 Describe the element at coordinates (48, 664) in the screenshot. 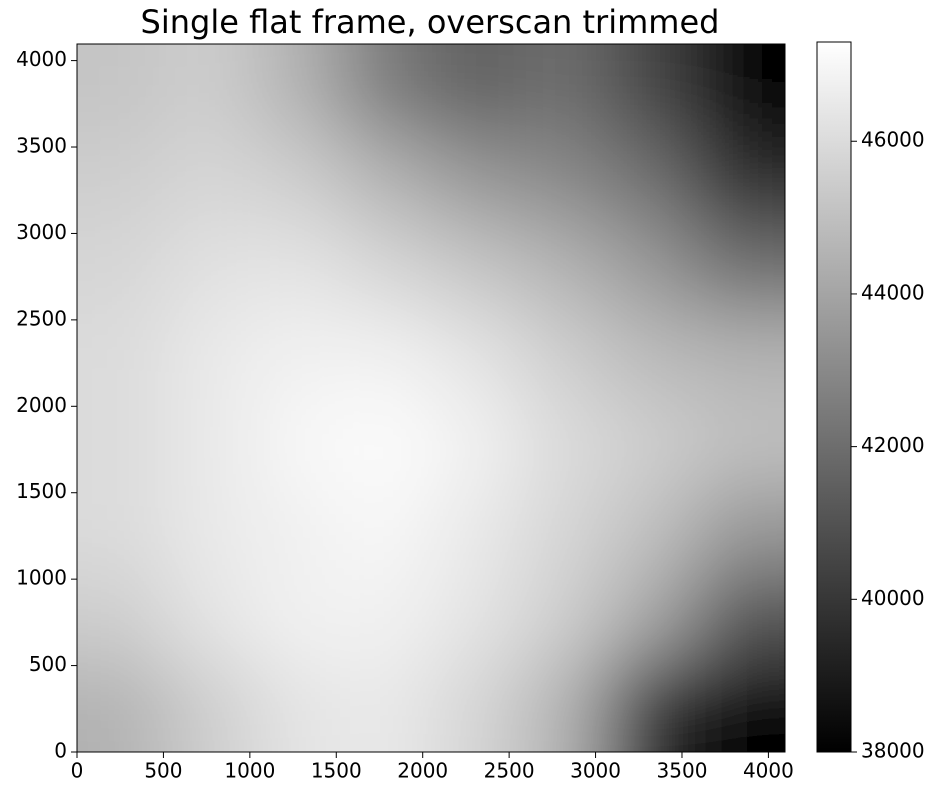

I see `y-tick-label: 500` at that location.